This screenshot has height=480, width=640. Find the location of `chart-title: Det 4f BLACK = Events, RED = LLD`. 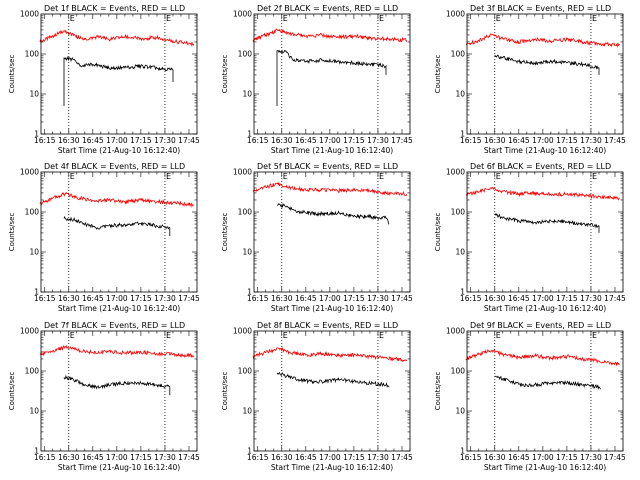

chart-title: Det 4f BLACK = Events, RED = LLD is located at coordinates (114, 166).